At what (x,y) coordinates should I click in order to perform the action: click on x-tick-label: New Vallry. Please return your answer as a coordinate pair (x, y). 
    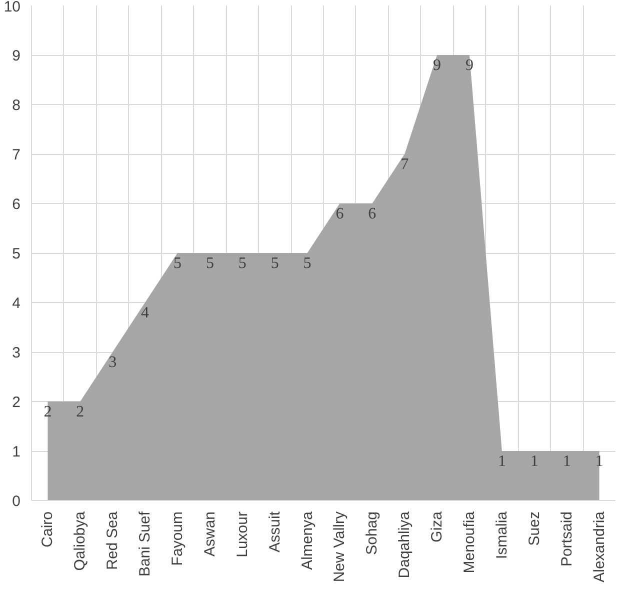
    Looking at the image, I should click on (339, 546).